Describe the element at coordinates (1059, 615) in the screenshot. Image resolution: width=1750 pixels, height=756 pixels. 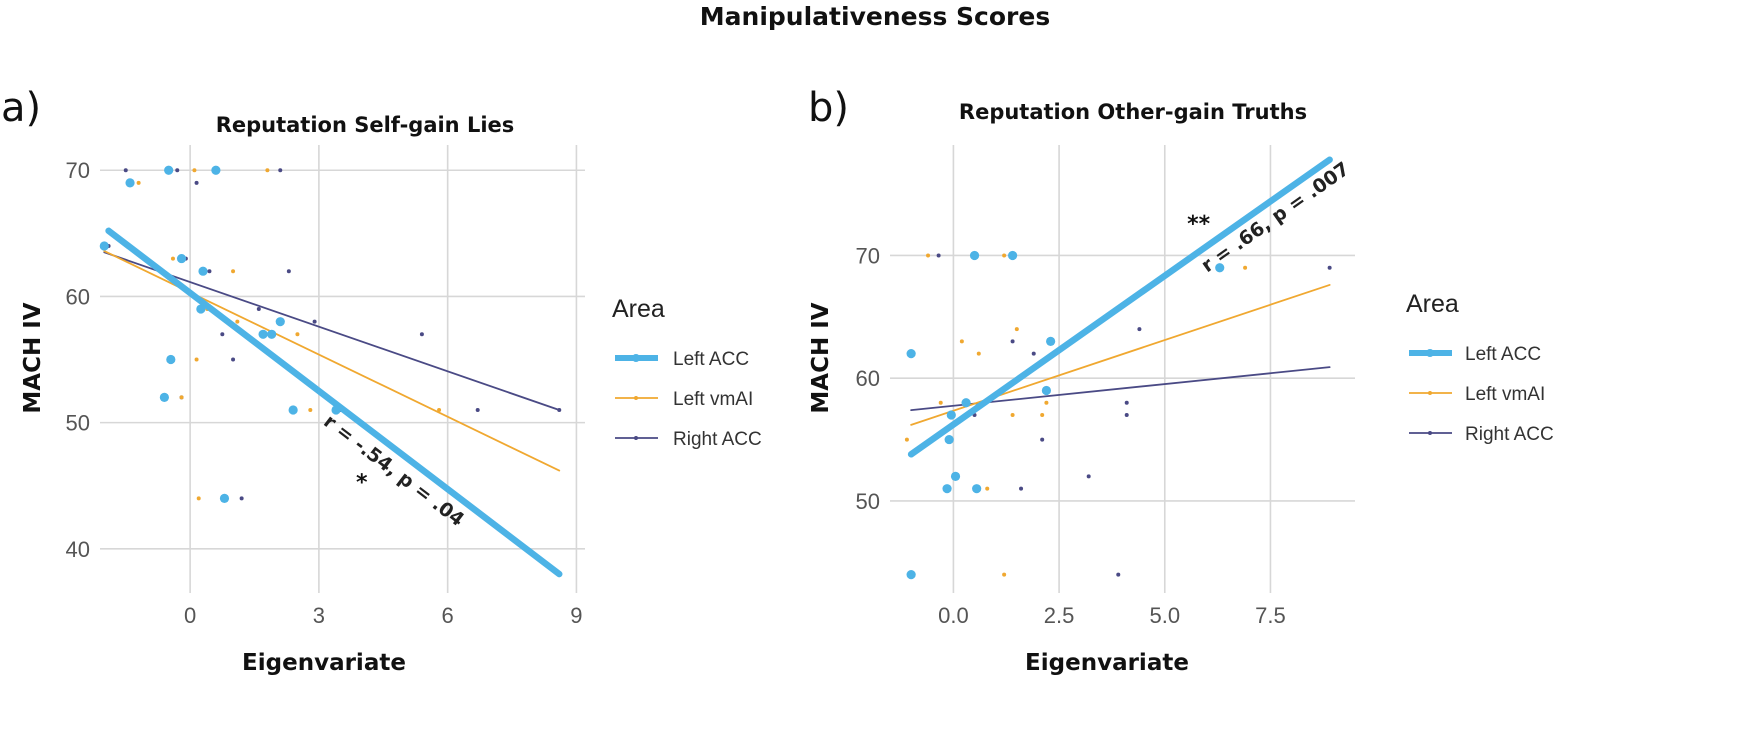
I see `x-tick-label: 2.5` at that location.